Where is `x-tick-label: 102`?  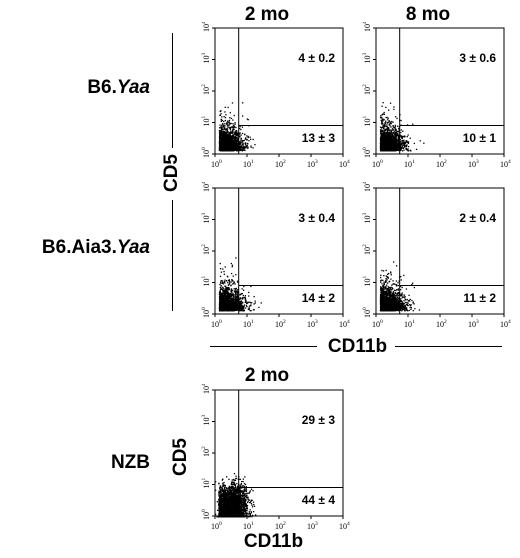
x-tick-label: 102 is located at coordinates (280, 163).